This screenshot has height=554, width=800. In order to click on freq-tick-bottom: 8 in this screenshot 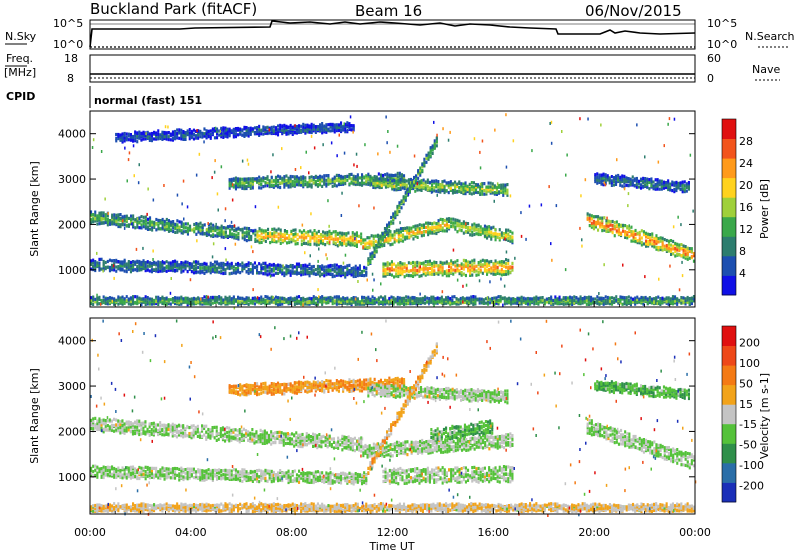, I will do `click(70, 78)`.